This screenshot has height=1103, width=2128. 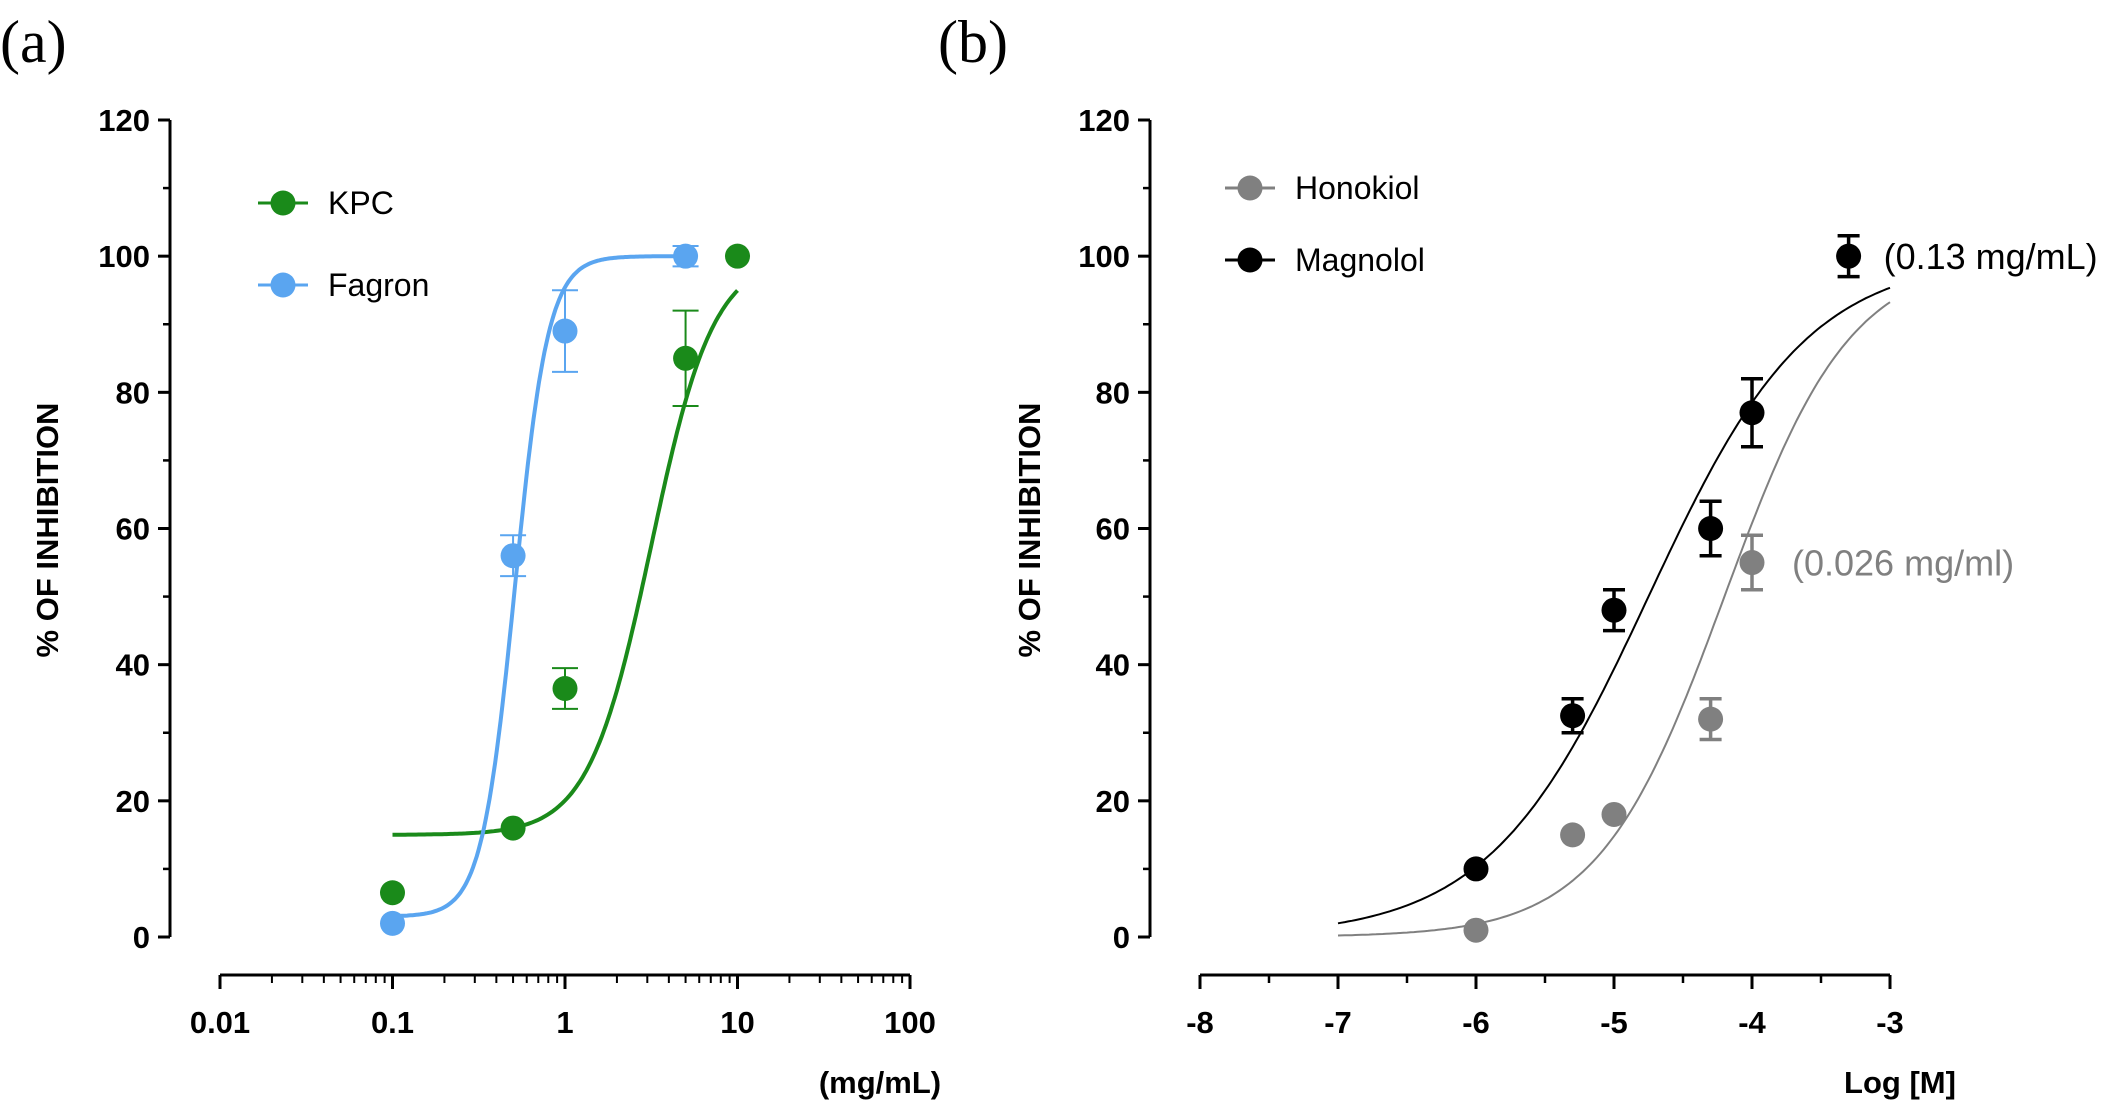 I want to click on legend-marker-fagron, so click(x=283, y=285).